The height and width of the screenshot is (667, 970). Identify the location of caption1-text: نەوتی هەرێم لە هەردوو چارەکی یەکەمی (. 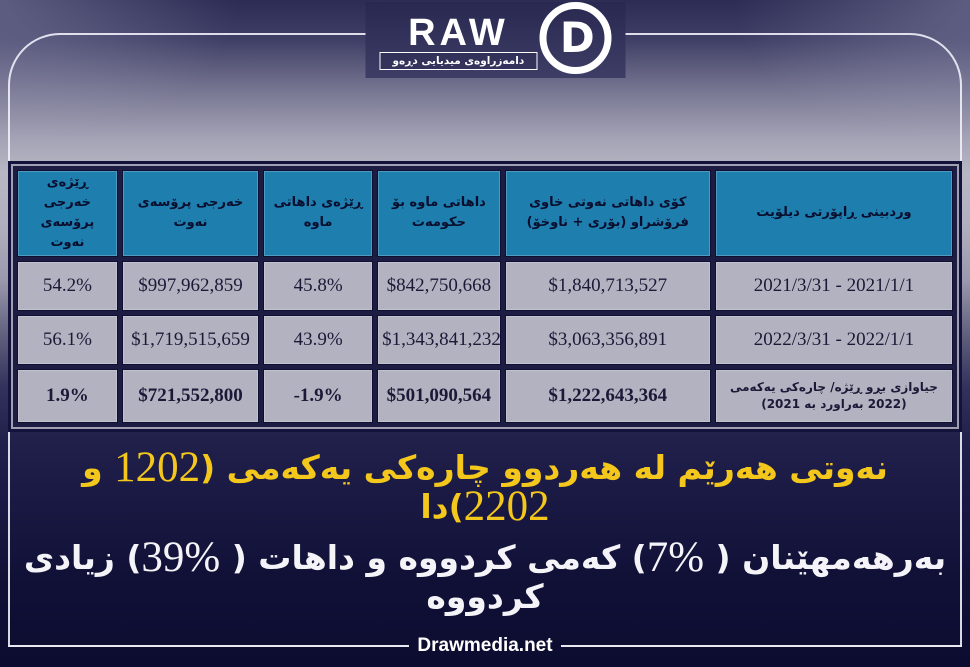
(544, 467).